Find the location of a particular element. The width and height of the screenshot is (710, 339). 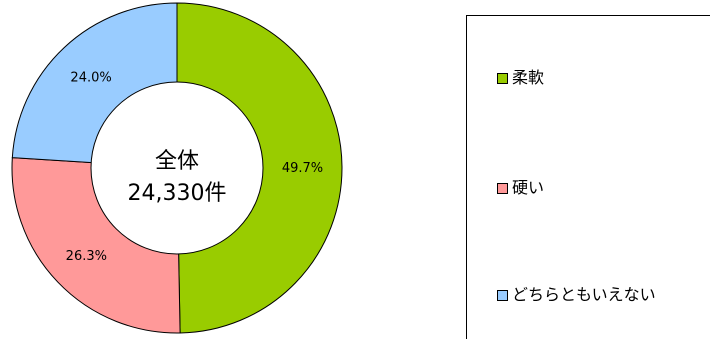

center-title: 全体 is located at coordinates (177, 161).